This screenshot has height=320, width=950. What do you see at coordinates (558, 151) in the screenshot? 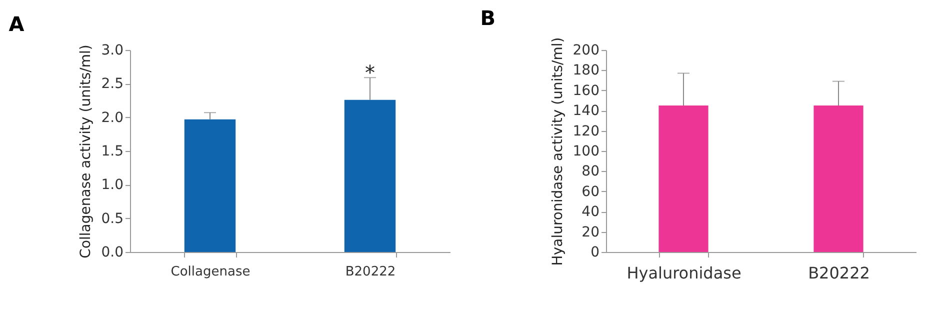
I see `y-axis-title: Hyaluronidase activity (units/ml)` at bounding box center [558, 151].